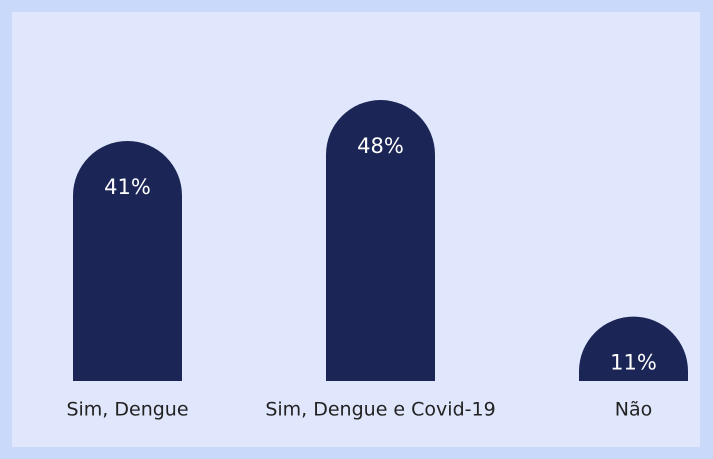 The width and height of the screenshot is (713, 459). What do you see at coordinates (127, 187) in the screenshot?
I see `value-label: 41%` at bounding box center [127, 187].